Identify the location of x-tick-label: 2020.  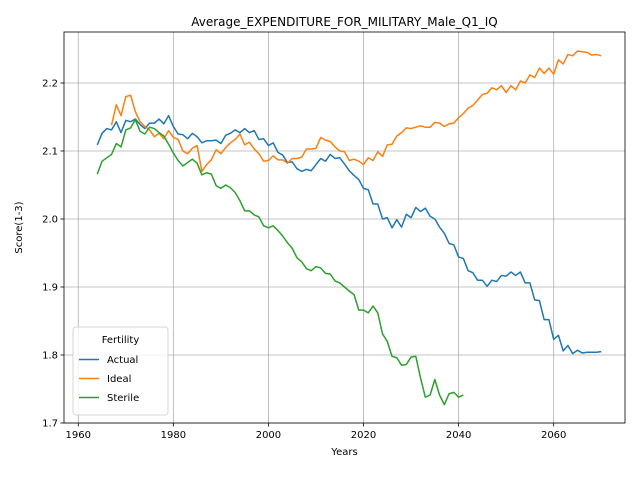
(363, 435).